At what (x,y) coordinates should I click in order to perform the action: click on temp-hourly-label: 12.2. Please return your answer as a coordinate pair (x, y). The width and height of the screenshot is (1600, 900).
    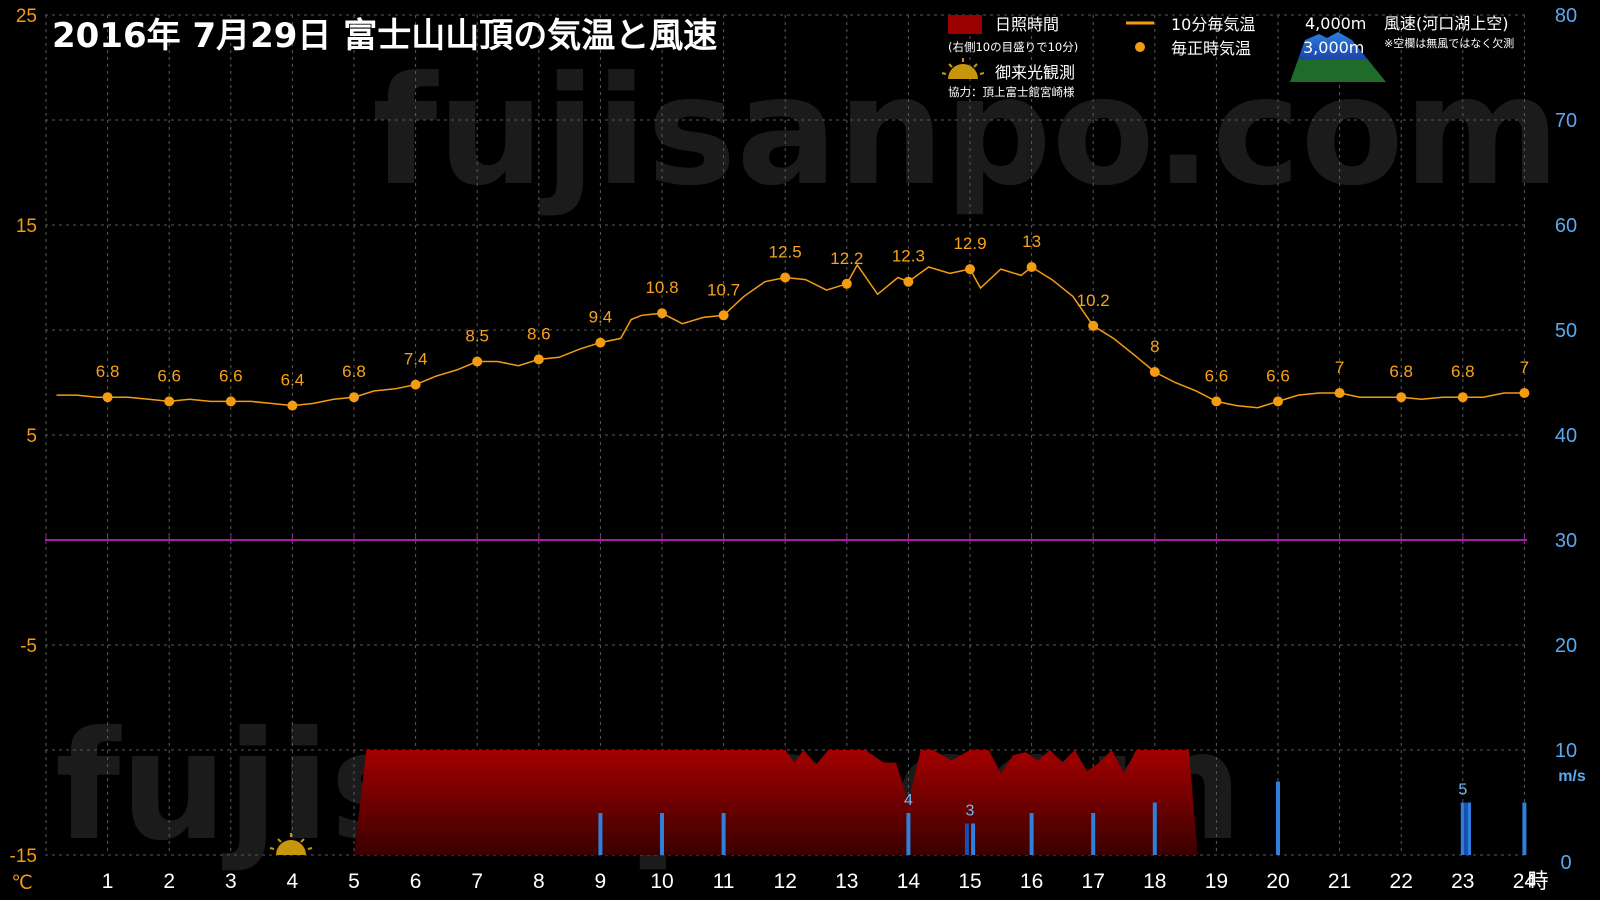
    Looking at the image, I should click on (846, 258).